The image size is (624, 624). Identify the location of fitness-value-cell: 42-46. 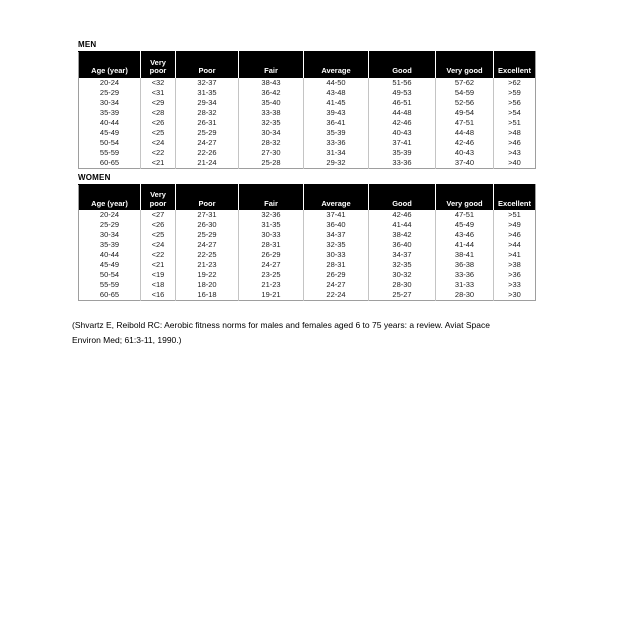
(402, 122).